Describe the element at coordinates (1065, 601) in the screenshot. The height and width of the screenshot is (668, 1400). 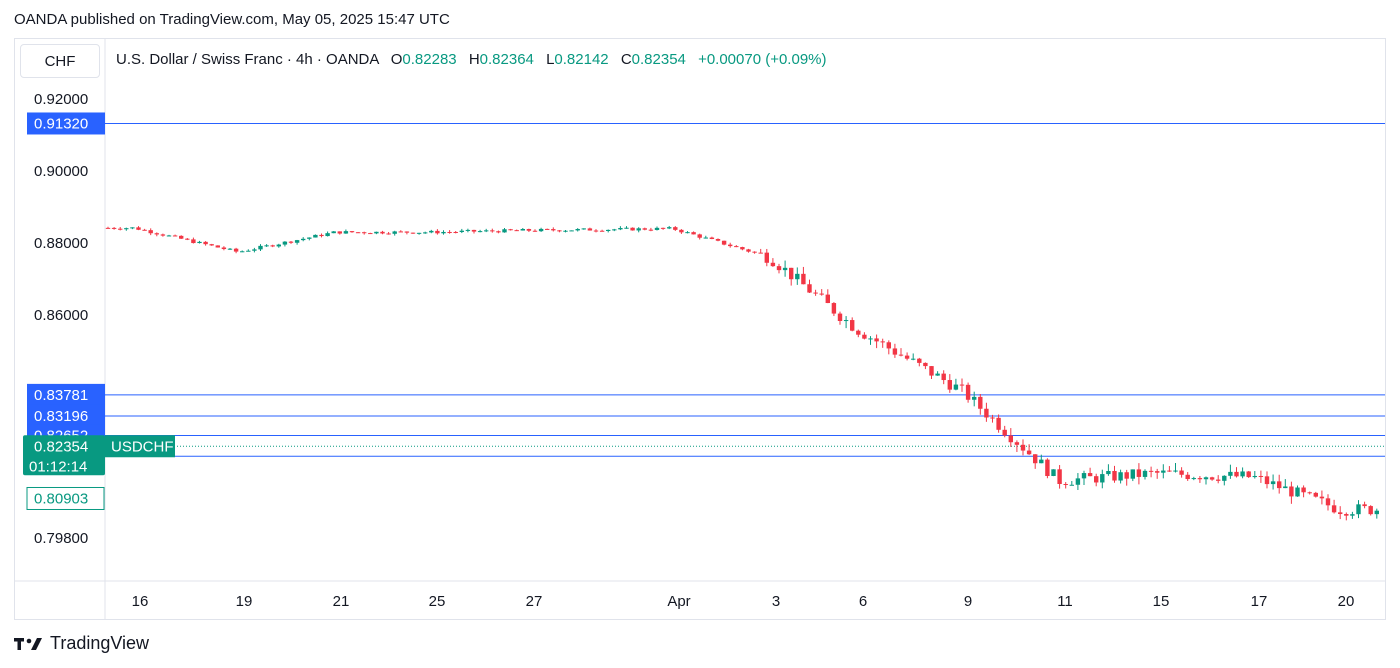
I see `x-tick-label: 11` at that location.